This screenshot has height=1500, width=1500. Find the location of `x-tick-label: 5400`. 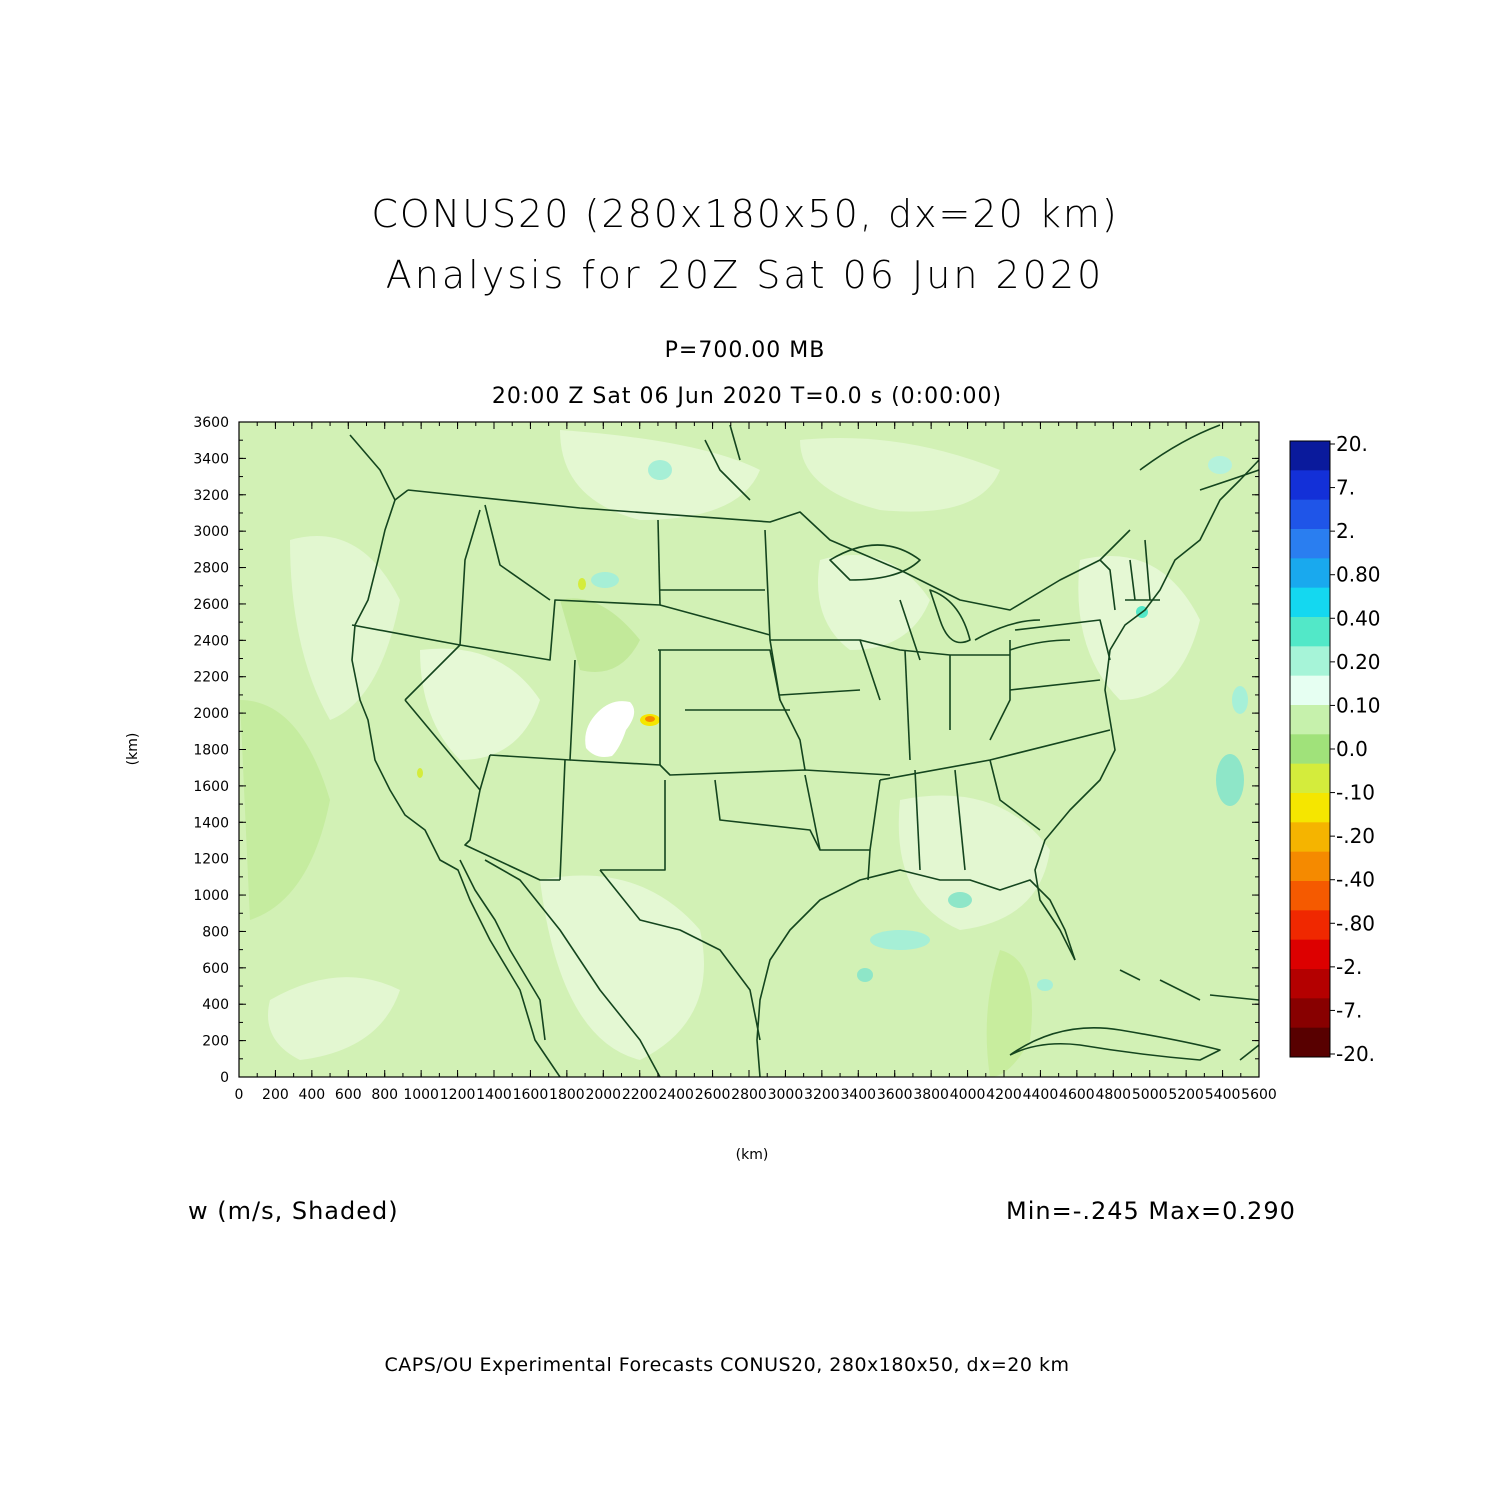

x-tick-label: 5400 is located at coordinates (1223, 1095).